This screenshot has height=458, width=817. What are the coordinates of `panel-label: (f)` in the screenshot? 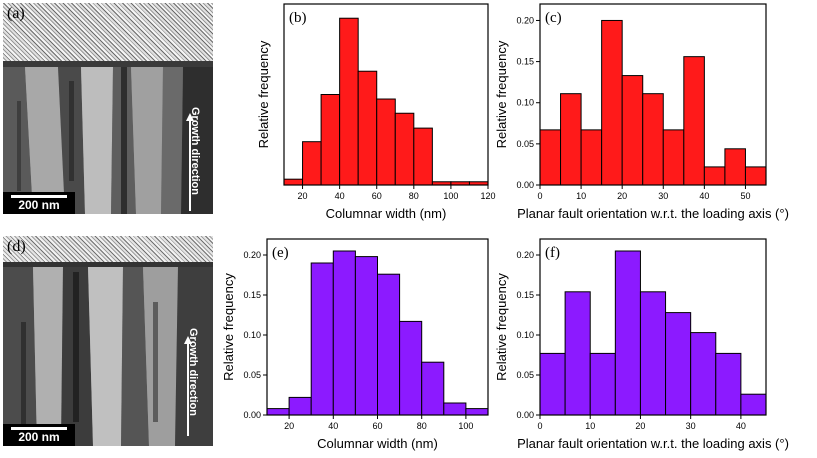 It's located at (552, 253).